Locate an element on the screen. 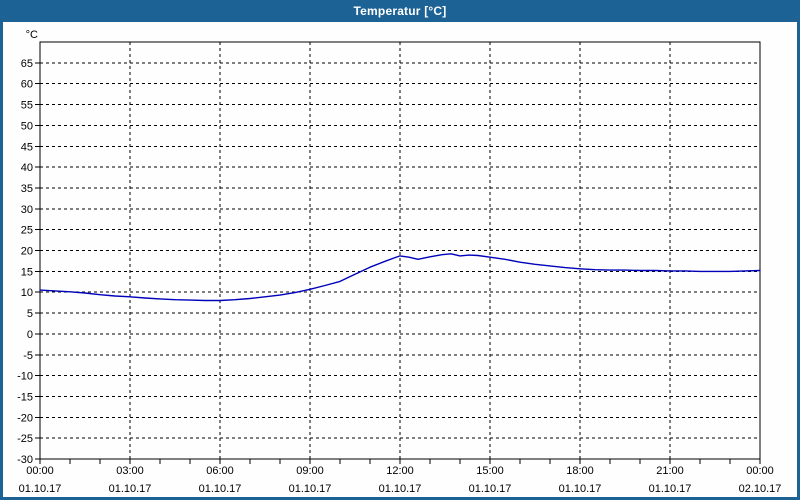  window-titlebar: Temperatur [°C] is located at coordinates (400, 11).